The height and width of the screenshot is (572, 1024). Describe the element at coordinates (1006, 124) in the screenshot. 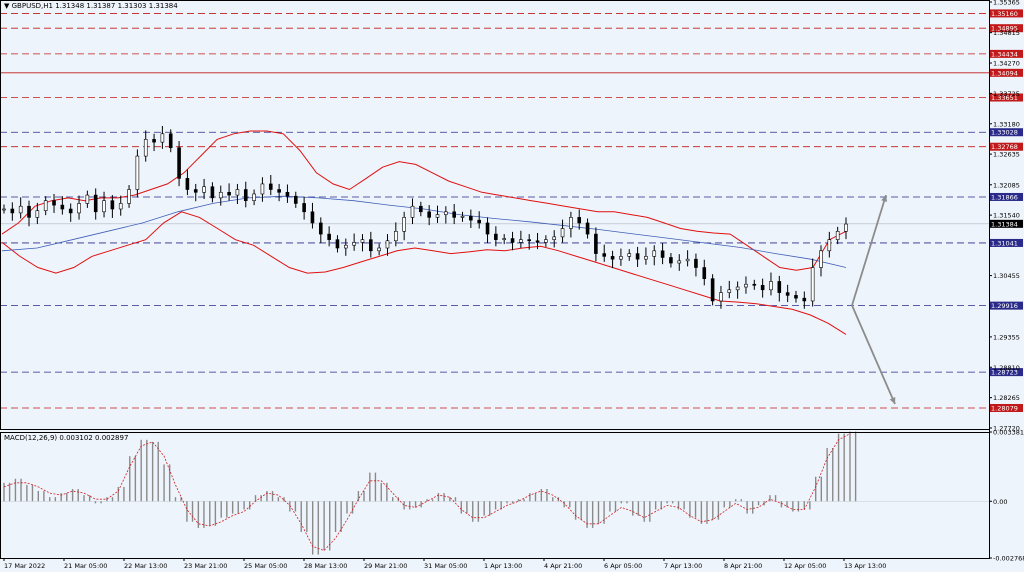

I see `price-tick-label: 1.33180` at that location.